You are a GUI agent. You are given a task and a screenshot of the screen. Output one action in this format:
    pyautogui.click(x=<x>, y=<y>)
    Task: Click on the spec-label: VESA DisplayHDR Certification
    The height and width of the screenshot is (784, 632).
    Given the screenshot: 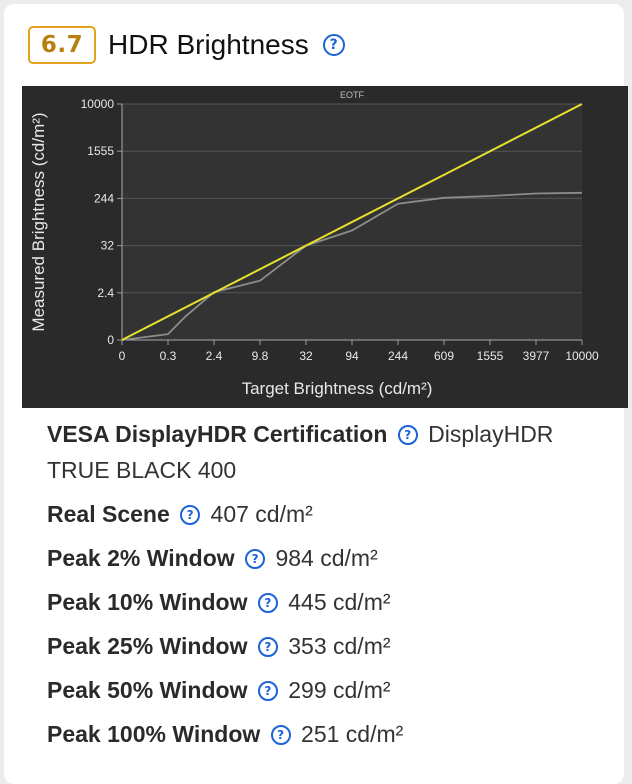 What is the action you would take?
    pyautogui.click(x=217, y=434)
    